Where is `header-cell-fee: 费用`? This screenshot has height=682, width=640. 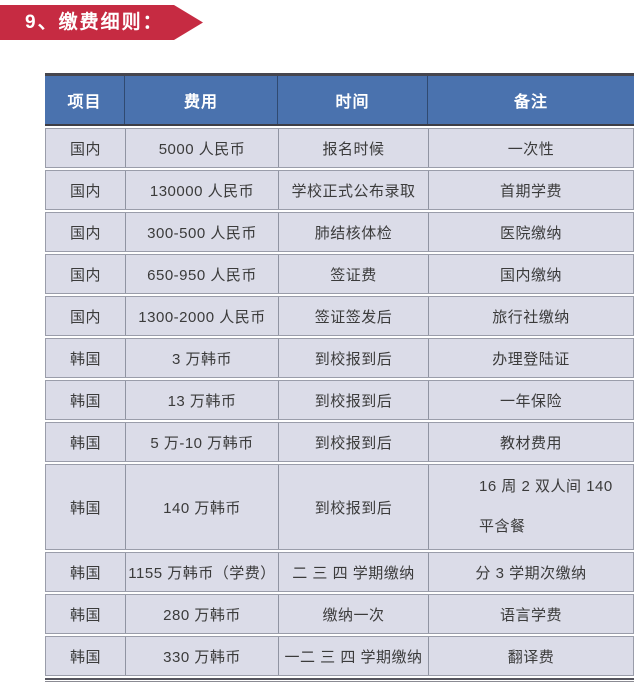 header-cell-fee: 费用 is located at coordinates (200, 100).